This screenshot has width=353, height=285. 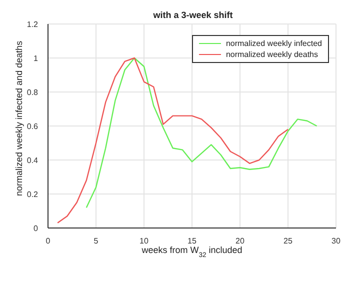 I want to click on y-tick-label: 0.2, so click(x=32, y=194).